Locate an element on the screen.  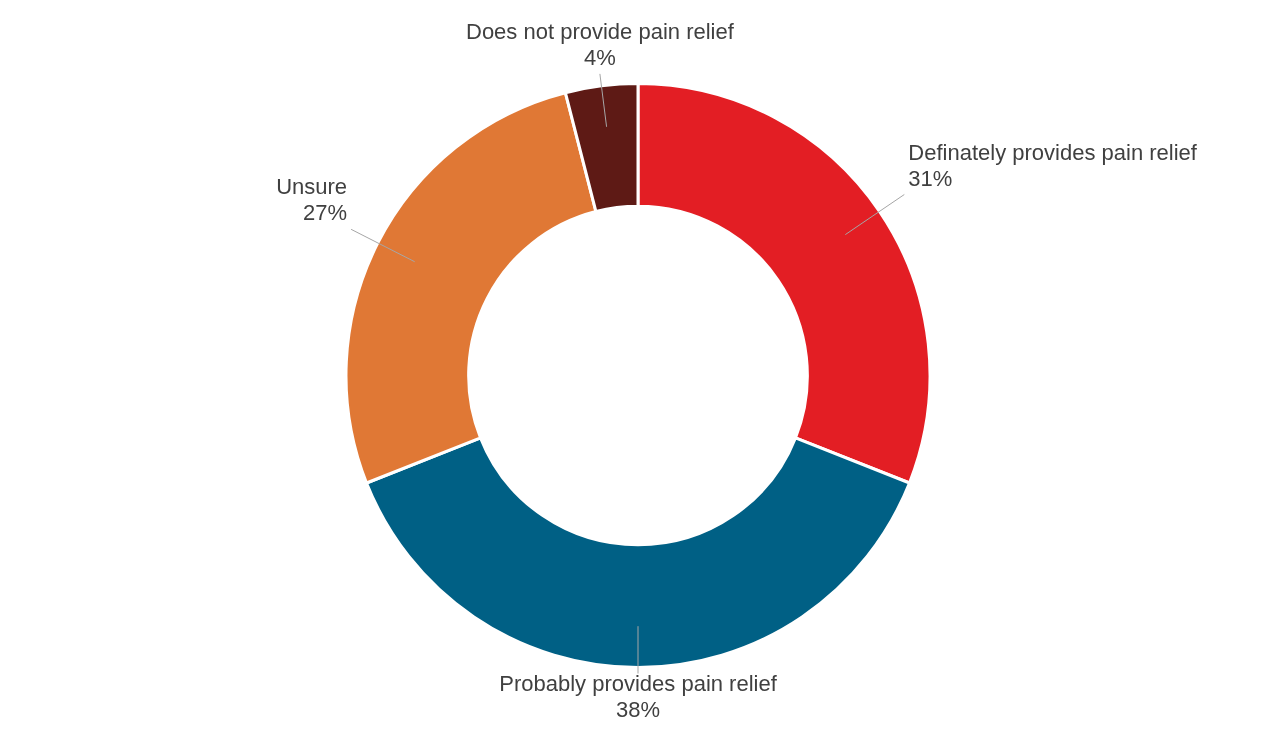
slice-label: Definately provides pain relief is located at coordinates (1053, 152).